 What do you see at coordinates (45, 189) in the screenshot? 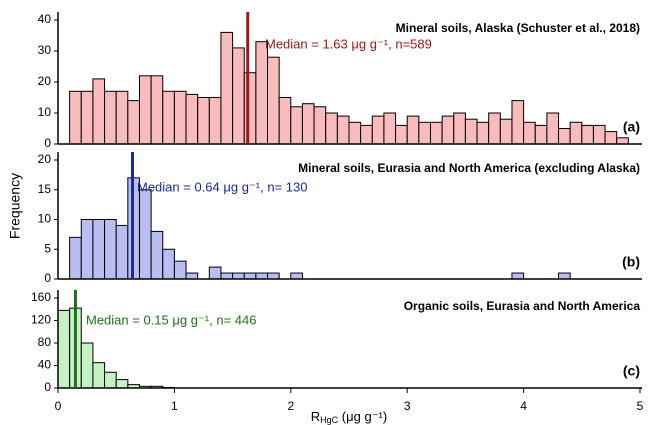
I see `y-tick-label: 15` at bounding box center [45, 189].